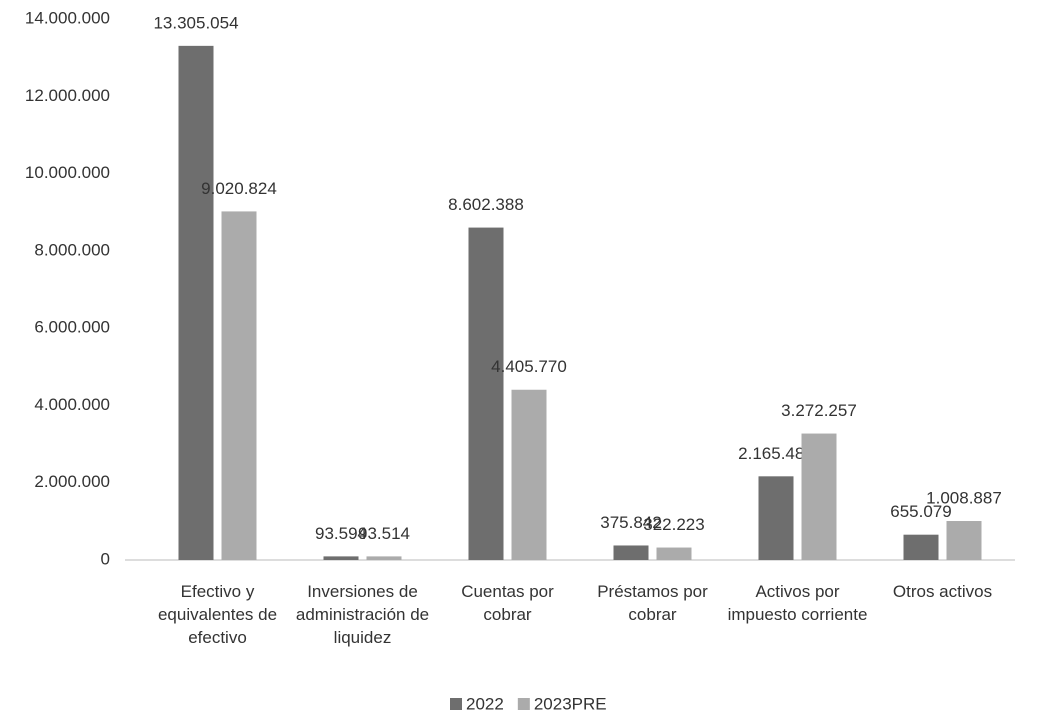  Describe the element at coordinates (72, 404) in the screenshot. I see `y-tick-label: 4.000.000` at that location.